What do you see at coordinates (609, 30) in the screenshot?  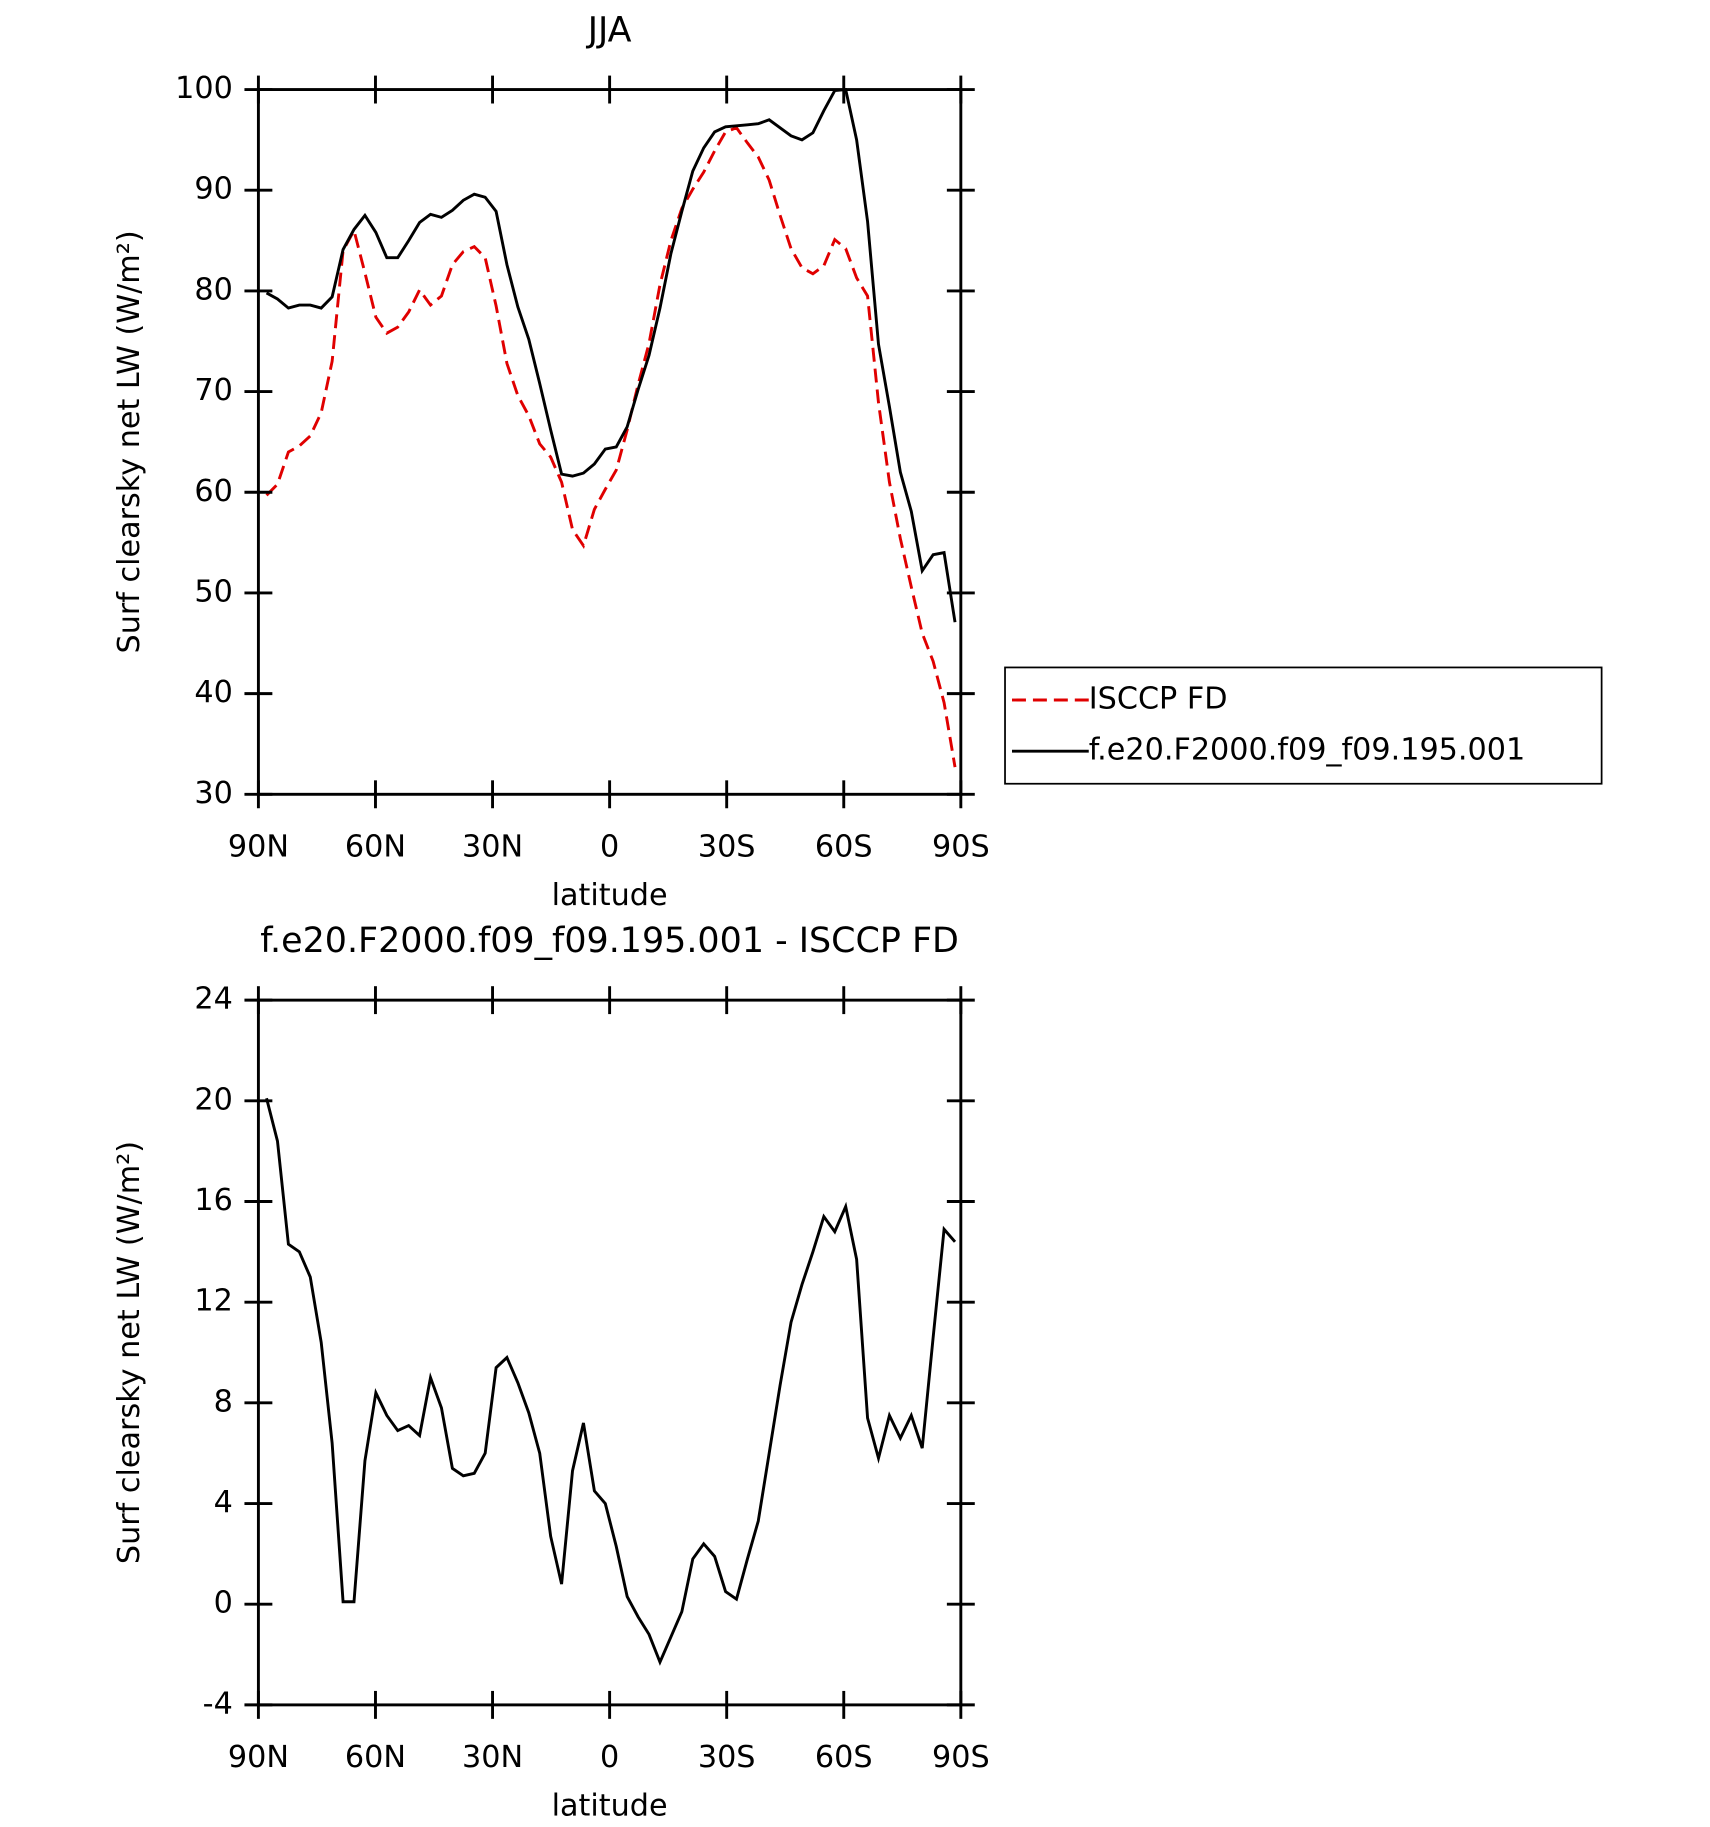 I see `chart-title: JJA` at bounding box center [609, 30].